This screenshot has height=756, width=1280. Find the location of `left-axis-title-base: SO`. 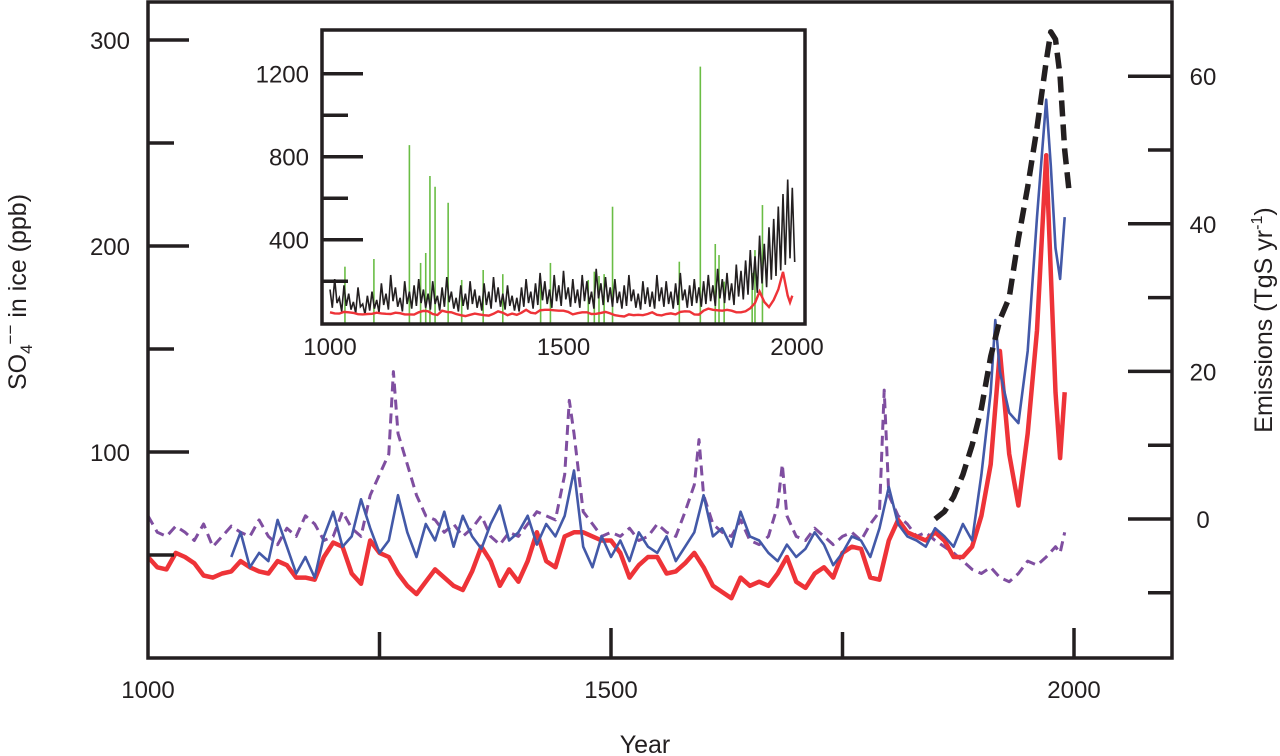

left-axis-title-base: SO is located at coordinates (18, 372).